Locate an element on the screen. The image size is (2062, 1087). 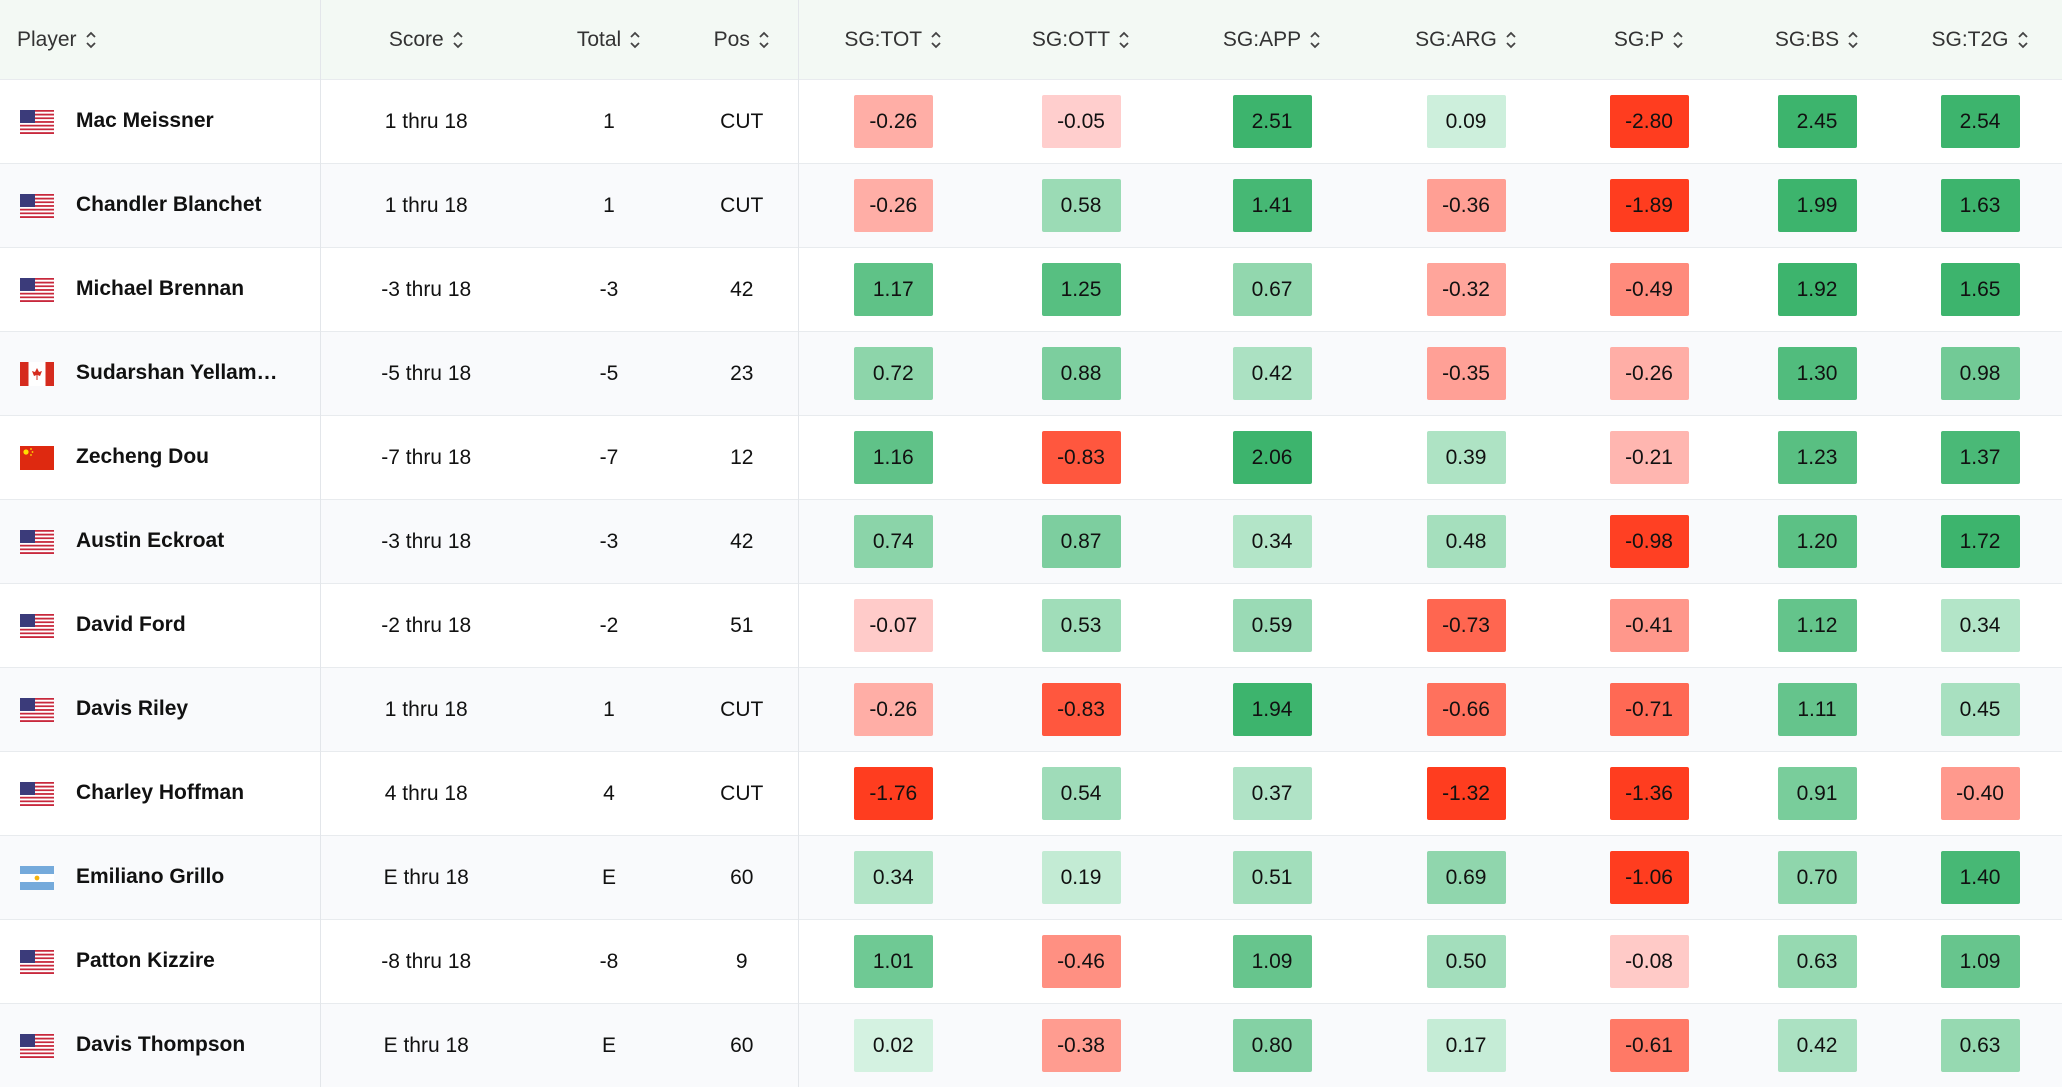
cell-text: -3 is located at coordinates (609, 541).